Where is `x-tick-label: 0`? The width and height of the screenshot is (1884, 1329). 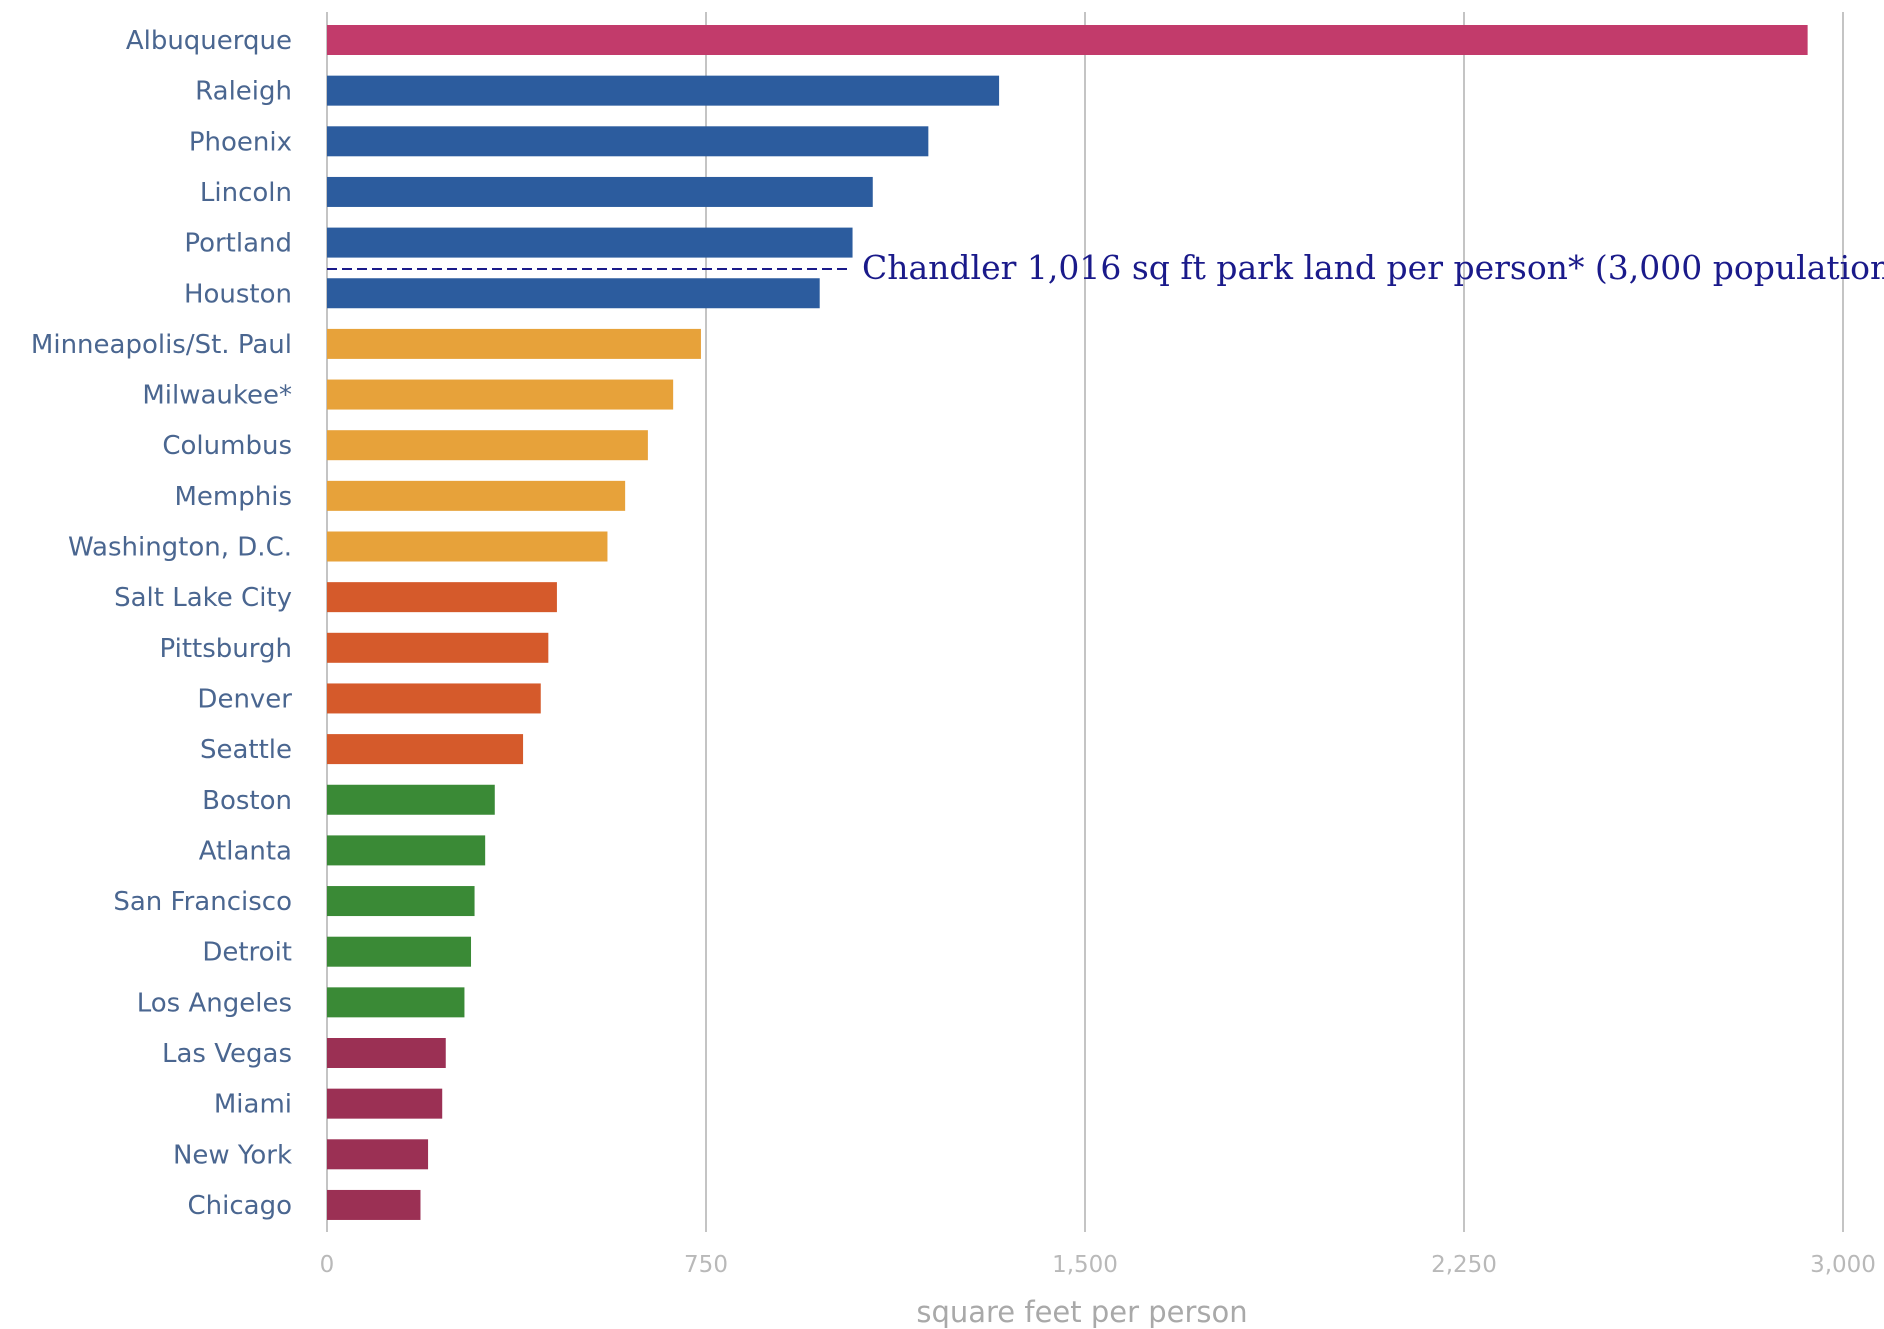 x-tick-label: 0 is located at coordinates (327, 1265).